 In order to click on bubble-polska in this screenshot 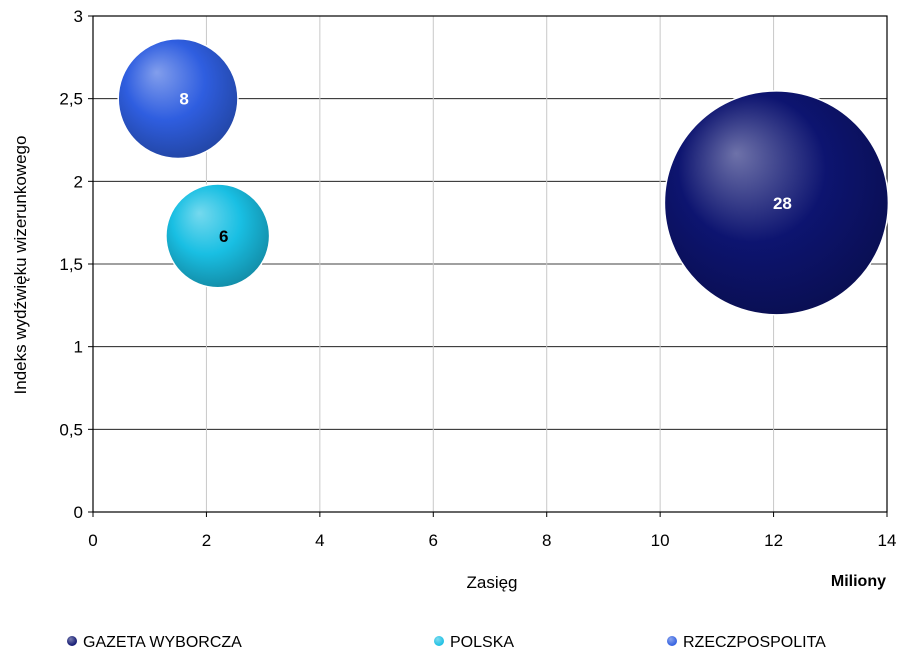, I will do `click(218, 236)`.